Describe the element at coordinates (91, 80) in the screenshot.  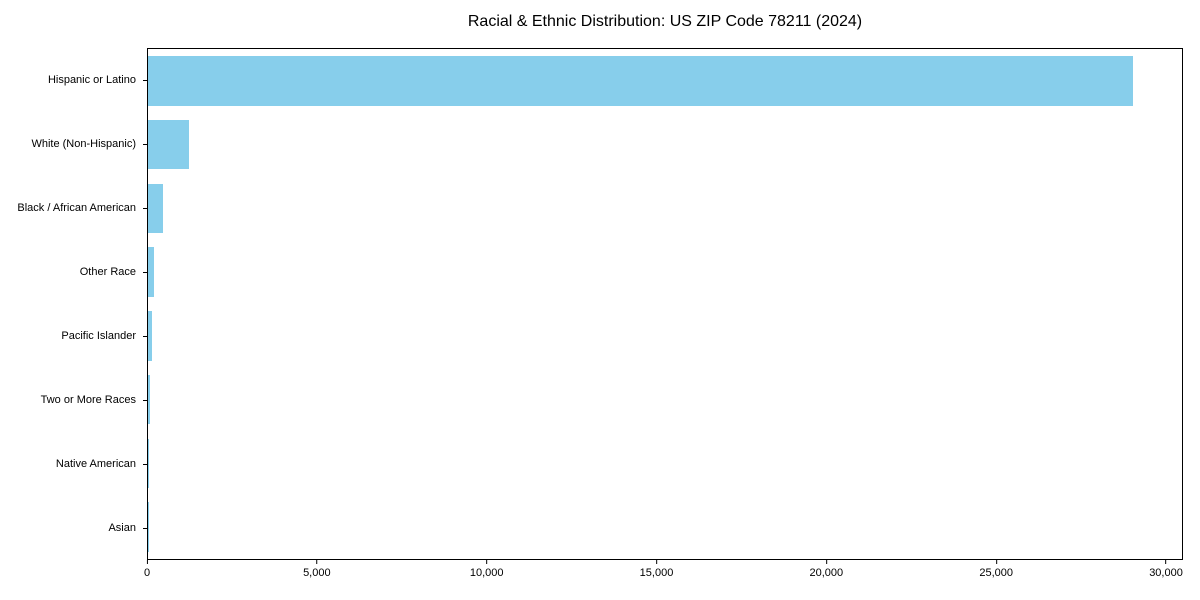
I see `category-label: Hispanic or Latino` at that location.